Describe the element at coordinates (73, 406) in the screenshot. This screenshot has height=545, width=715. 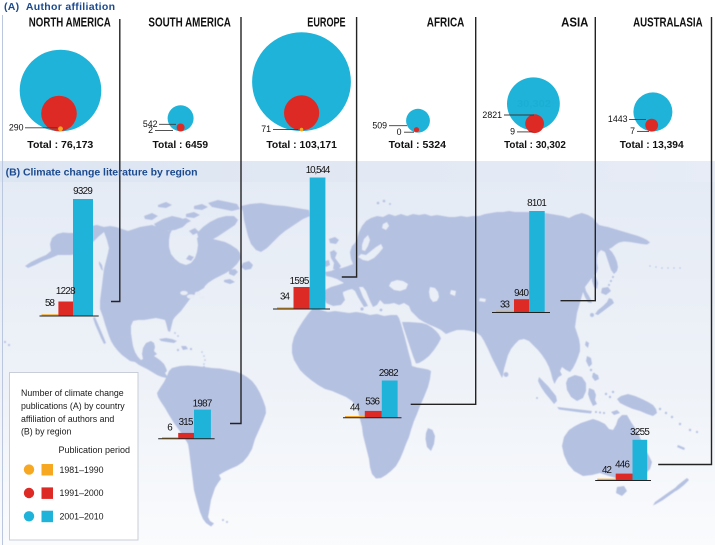
I see `svg-text: publications (A) by country` at that location.